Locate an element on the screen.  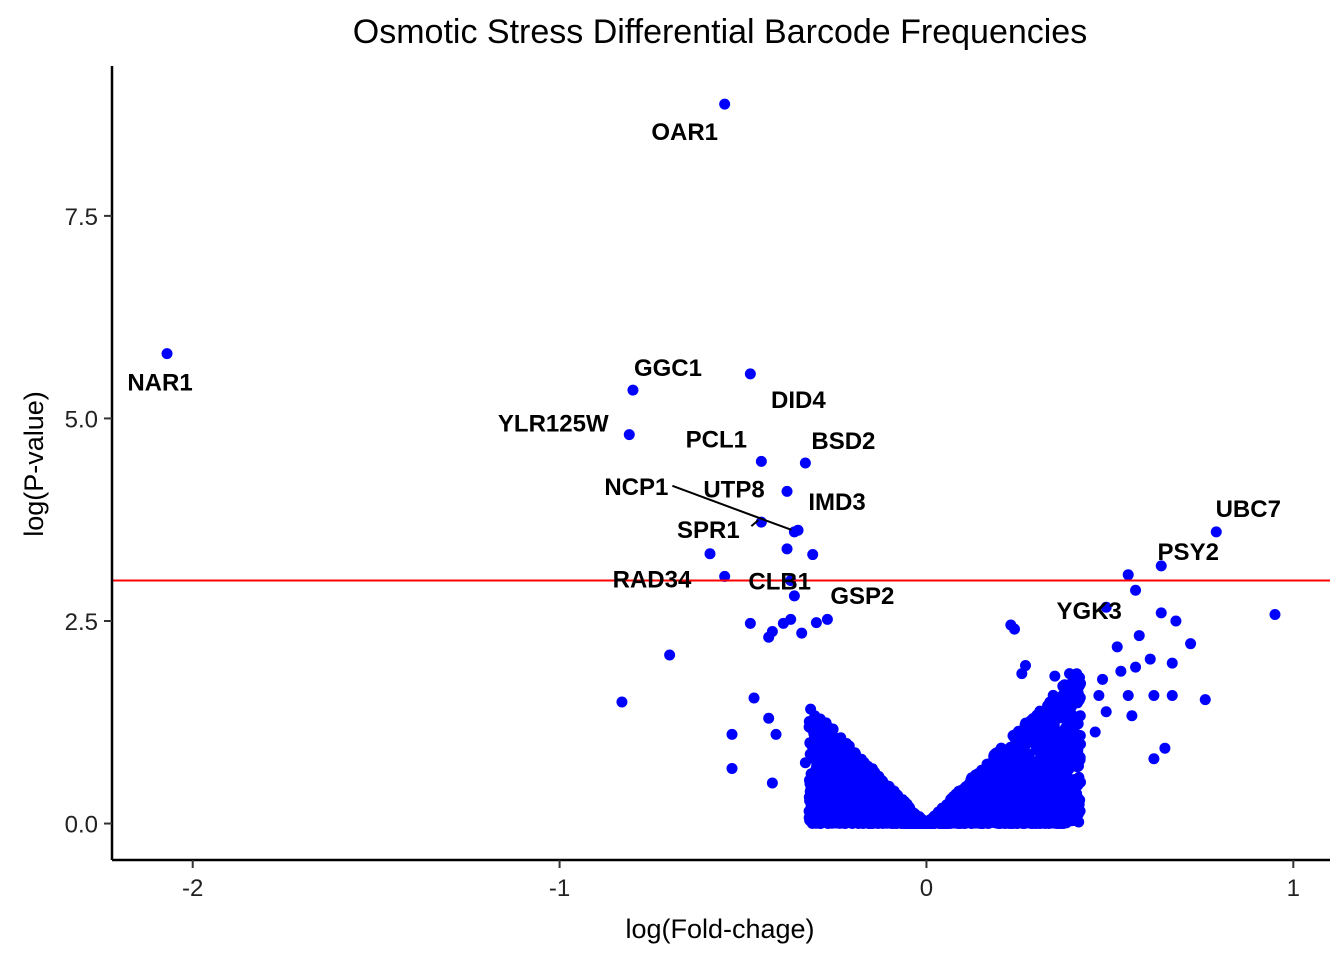
x-tick-label: -1 is located at coordinates (559, 888).